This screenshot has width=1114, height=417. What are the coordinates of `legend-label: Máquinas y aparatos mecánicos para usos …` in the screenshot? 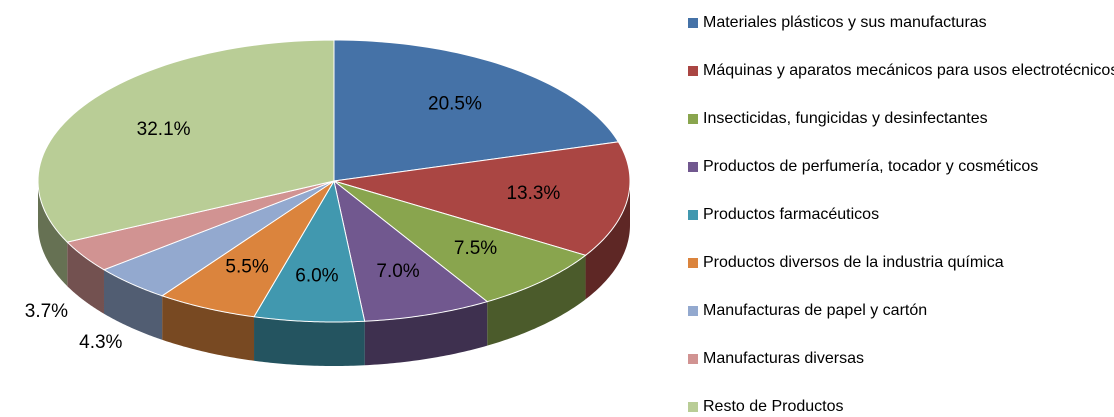 It's located at (908, 70).